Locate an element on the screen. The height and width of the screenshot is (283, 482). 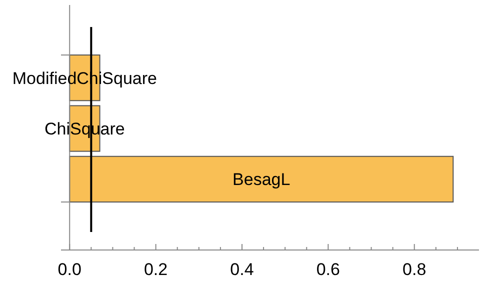
x-tick-label: 0.2 is located at coordinates (156, 269).